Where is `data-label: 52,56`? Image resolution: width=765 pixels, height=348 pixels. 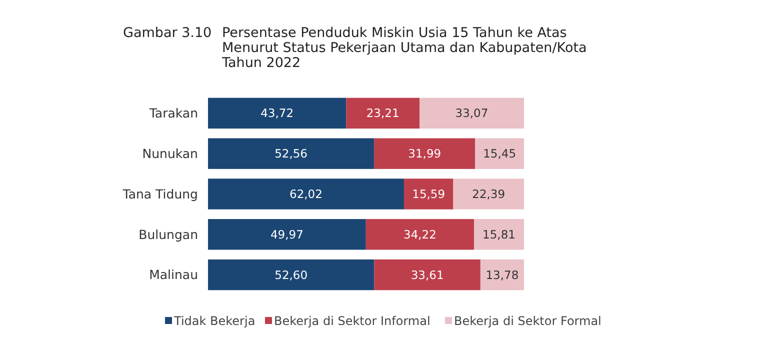
data-label: 52,56 is located at coordinates (291, 153).